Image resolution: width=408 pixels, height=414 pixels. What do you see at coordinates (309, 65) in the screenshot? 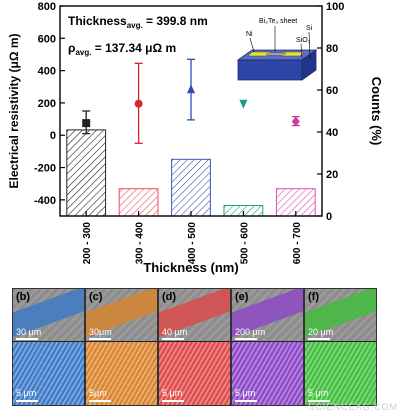
I see `inset-substrate-side` at bounding box center [309, 65].